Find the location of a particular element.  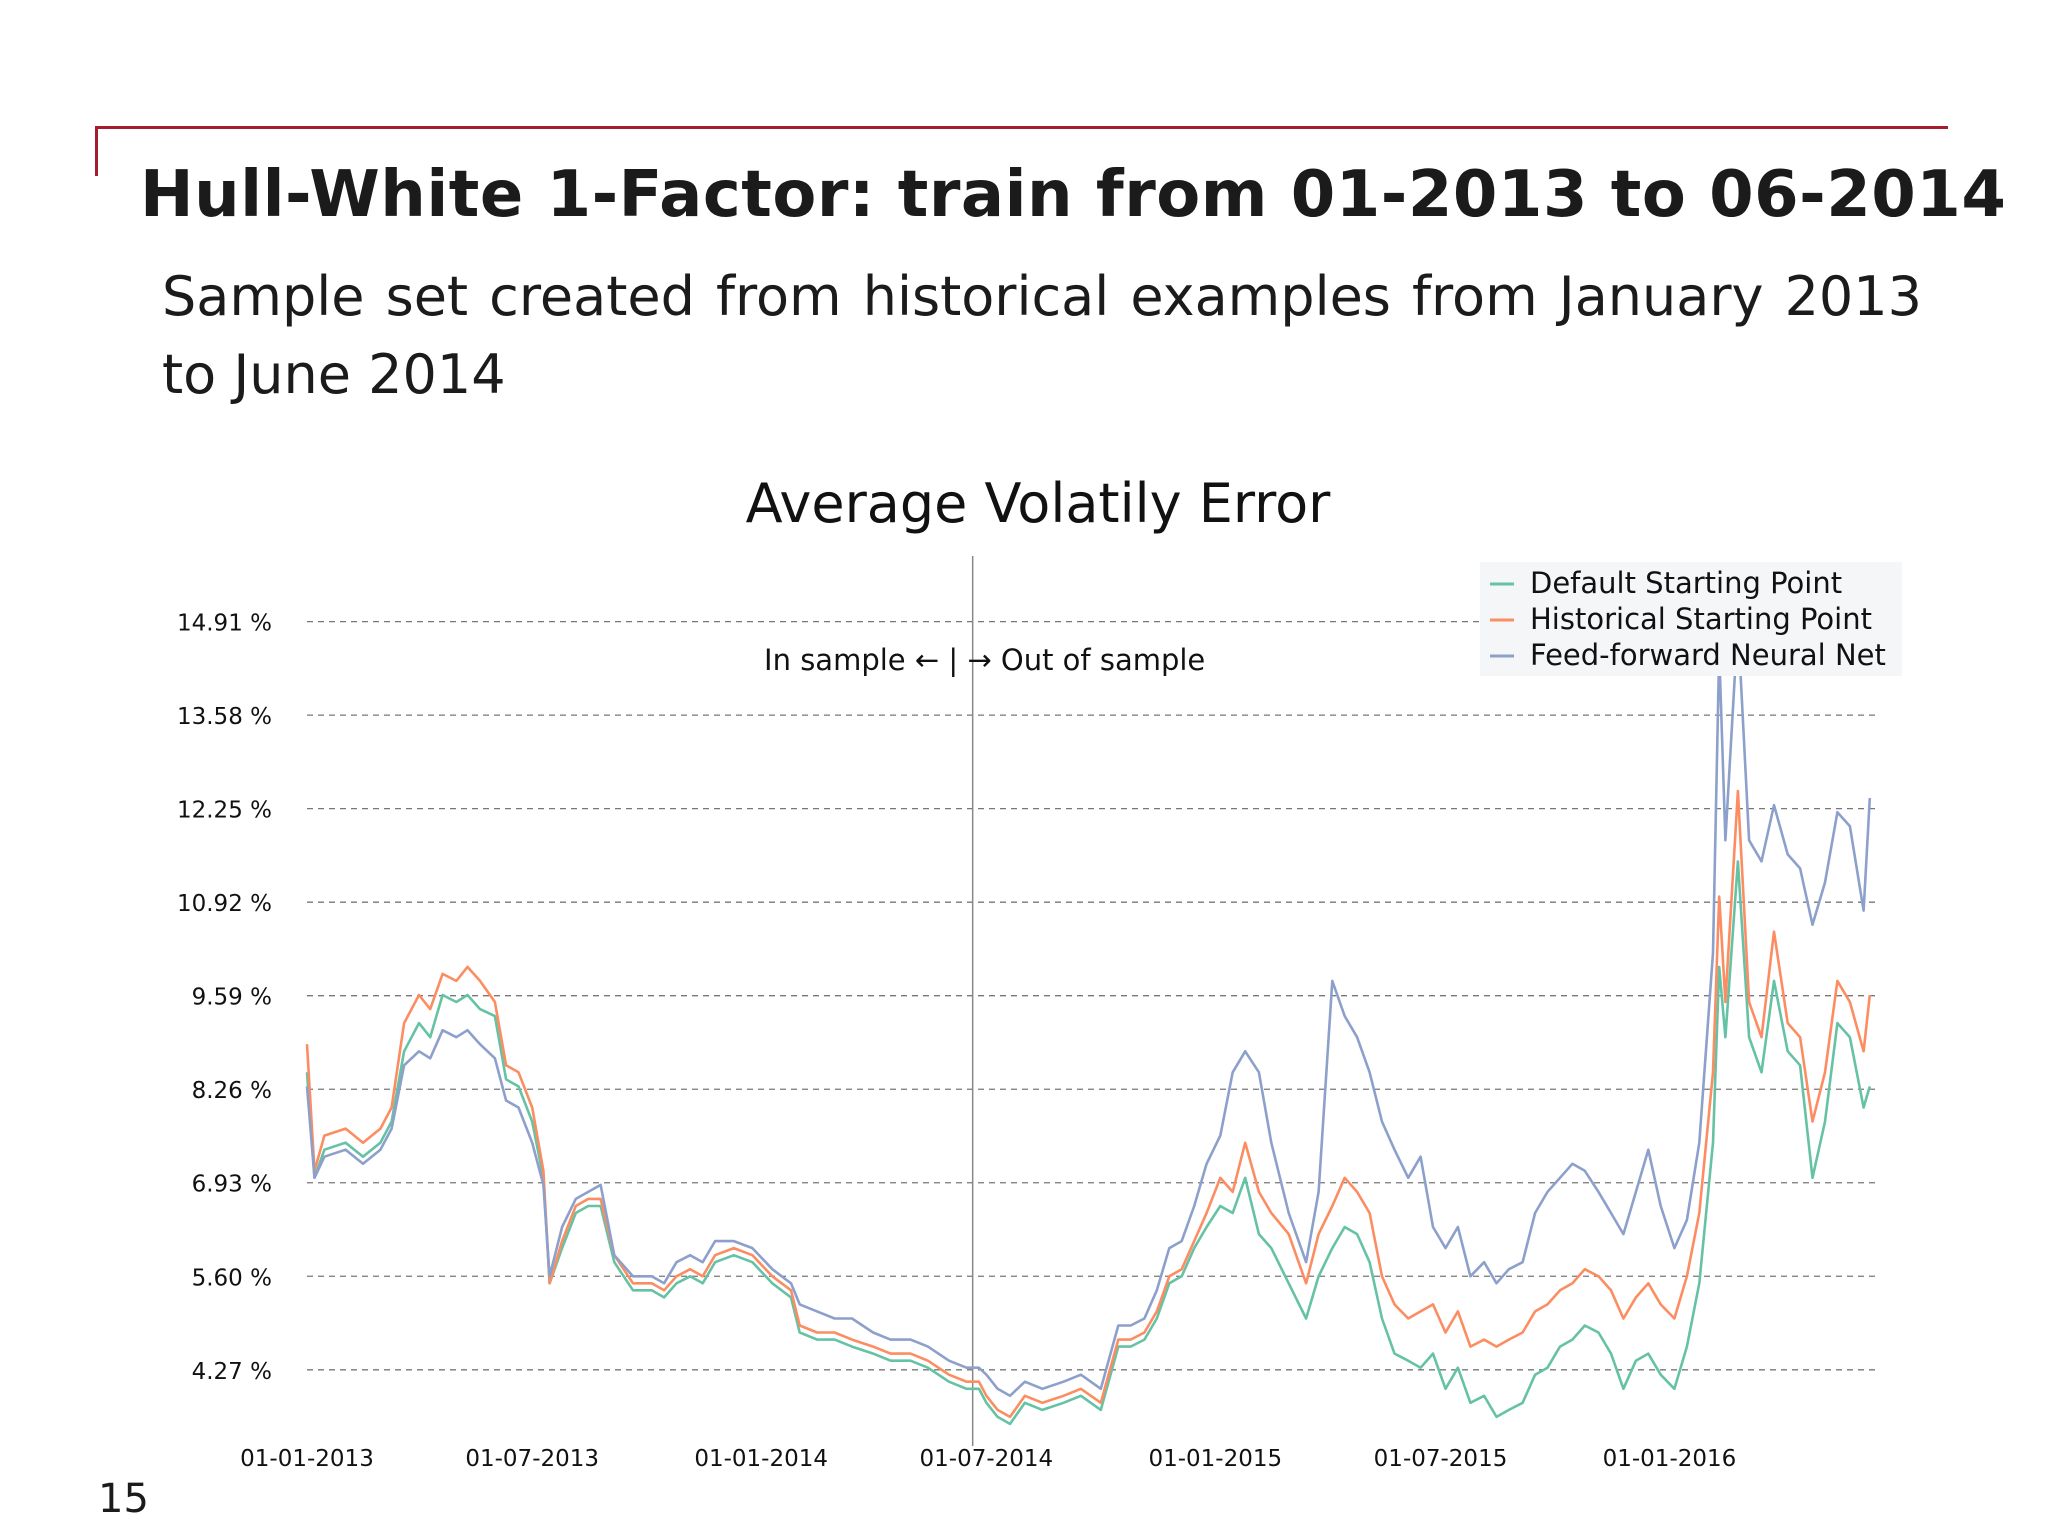

sample-split-annotation: In sample ← | → Out of sample is located at coordinates (984, 660).